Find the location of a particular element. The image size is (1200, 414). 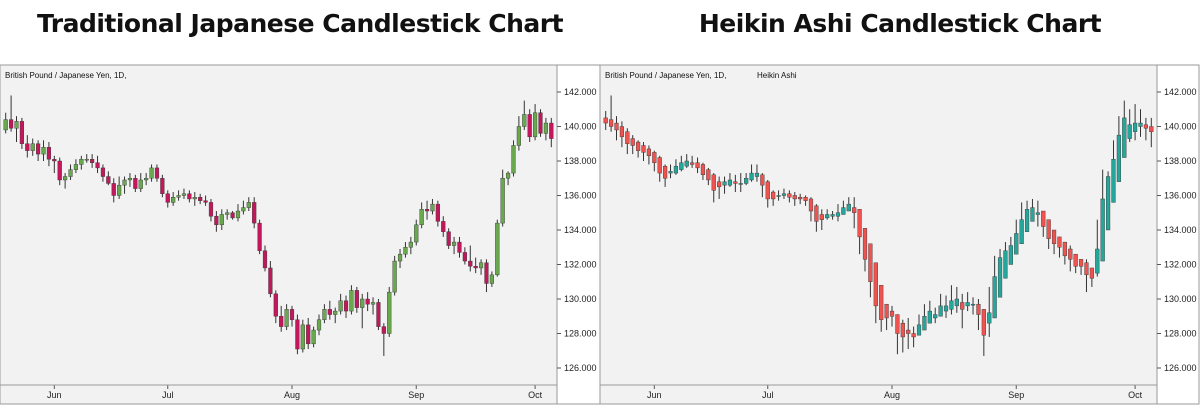

traditional-y-tick-label: 128.000 is located at coordinates (580, 334).